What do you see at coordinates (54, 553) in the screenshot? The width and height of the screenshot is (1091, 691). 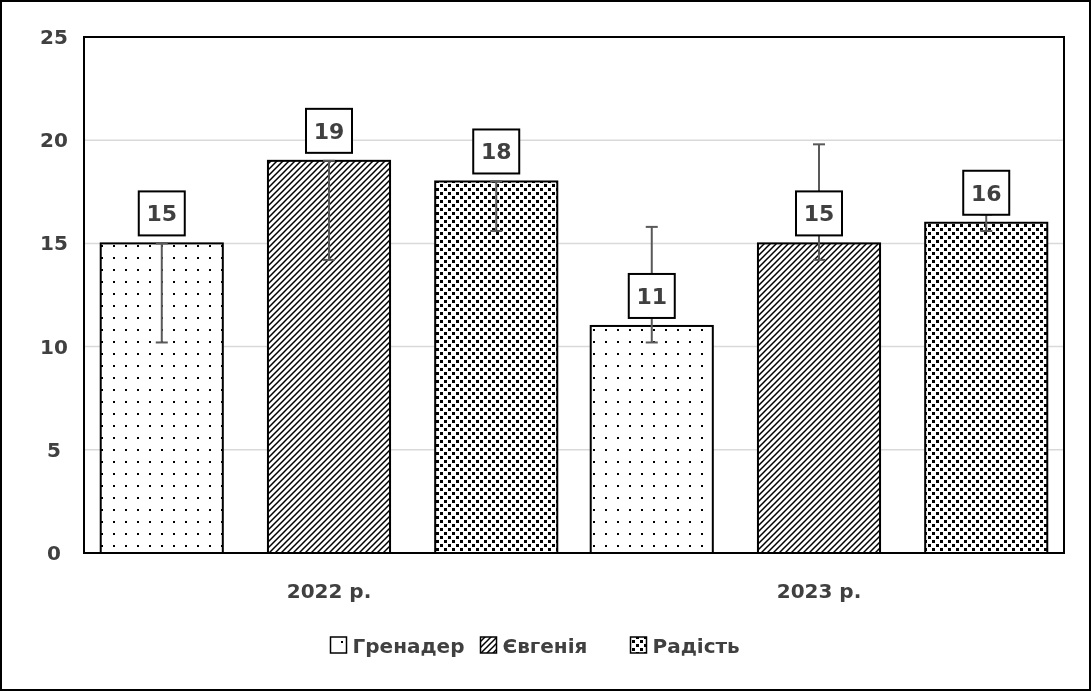 I see `y-tick-label: 0` at bounding box center [54, 553].